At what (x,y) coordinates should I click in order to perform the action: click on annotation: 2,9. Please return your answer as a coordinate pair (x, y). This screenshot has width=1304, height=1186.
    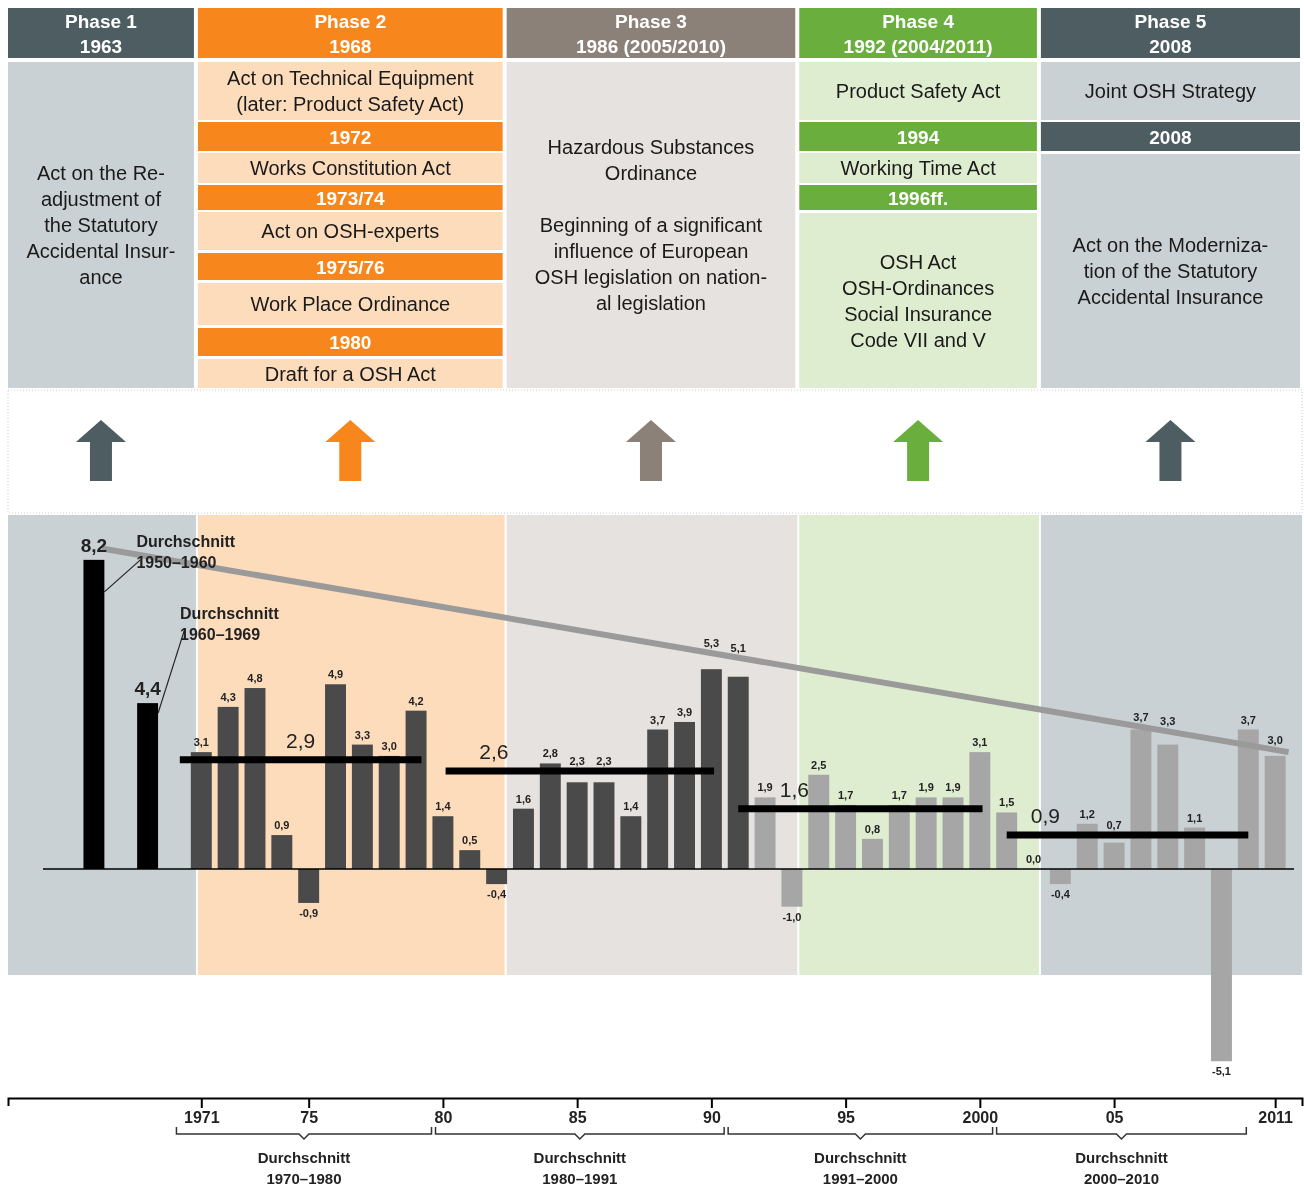
    Looking at the image, I should click on (301, 740).